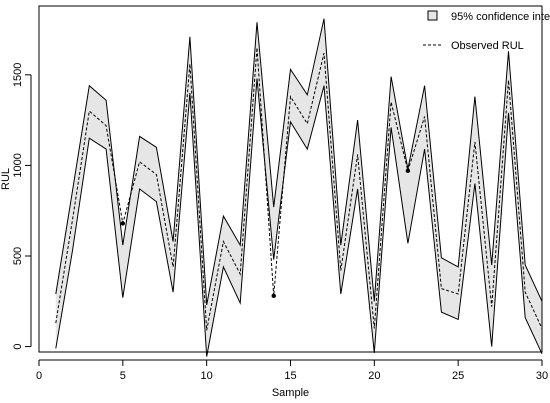 Image resolution: width=550 pixels, height=403 pixels. I want to click on legend: 95% confidence interval Observed RUL, so click(486, 31).